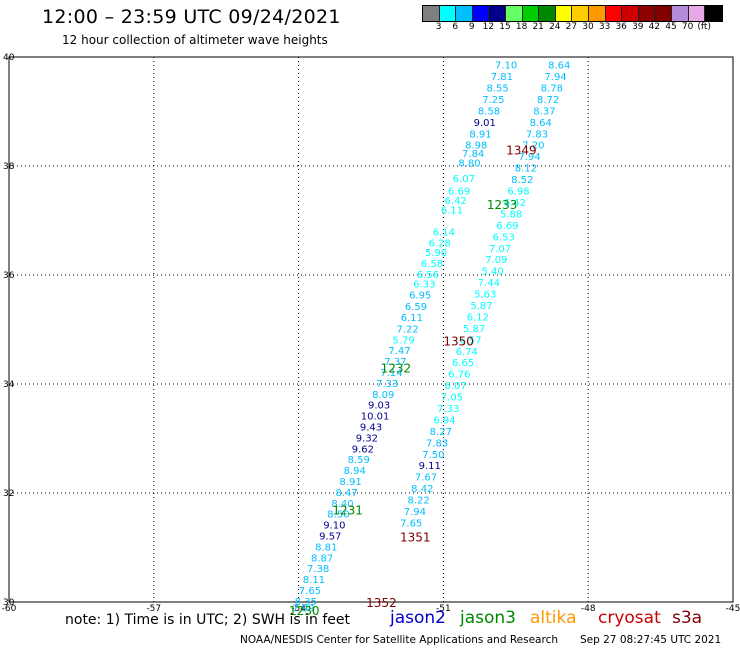  Describe the element at coordinates (387, 384) in the screenshot. I see `wave-height-label: 7.33` at that location.